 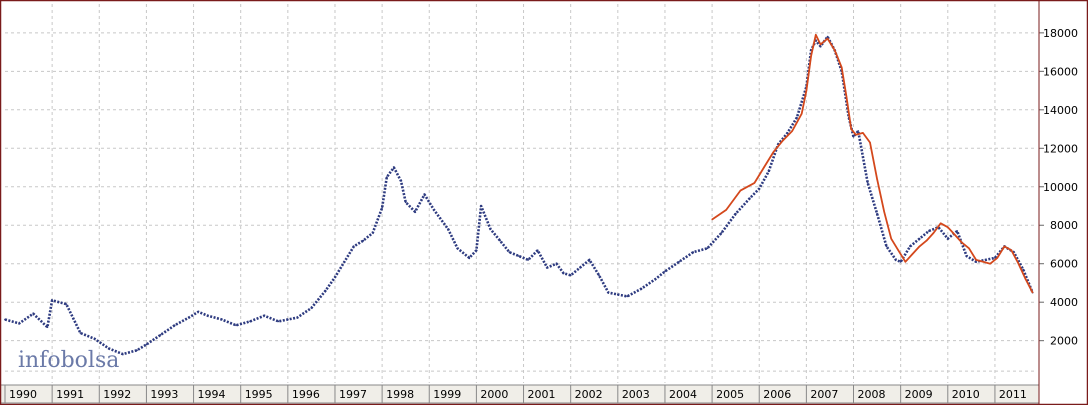 I want to click on x-tick-label: 2000, so click(x=494, y=394).